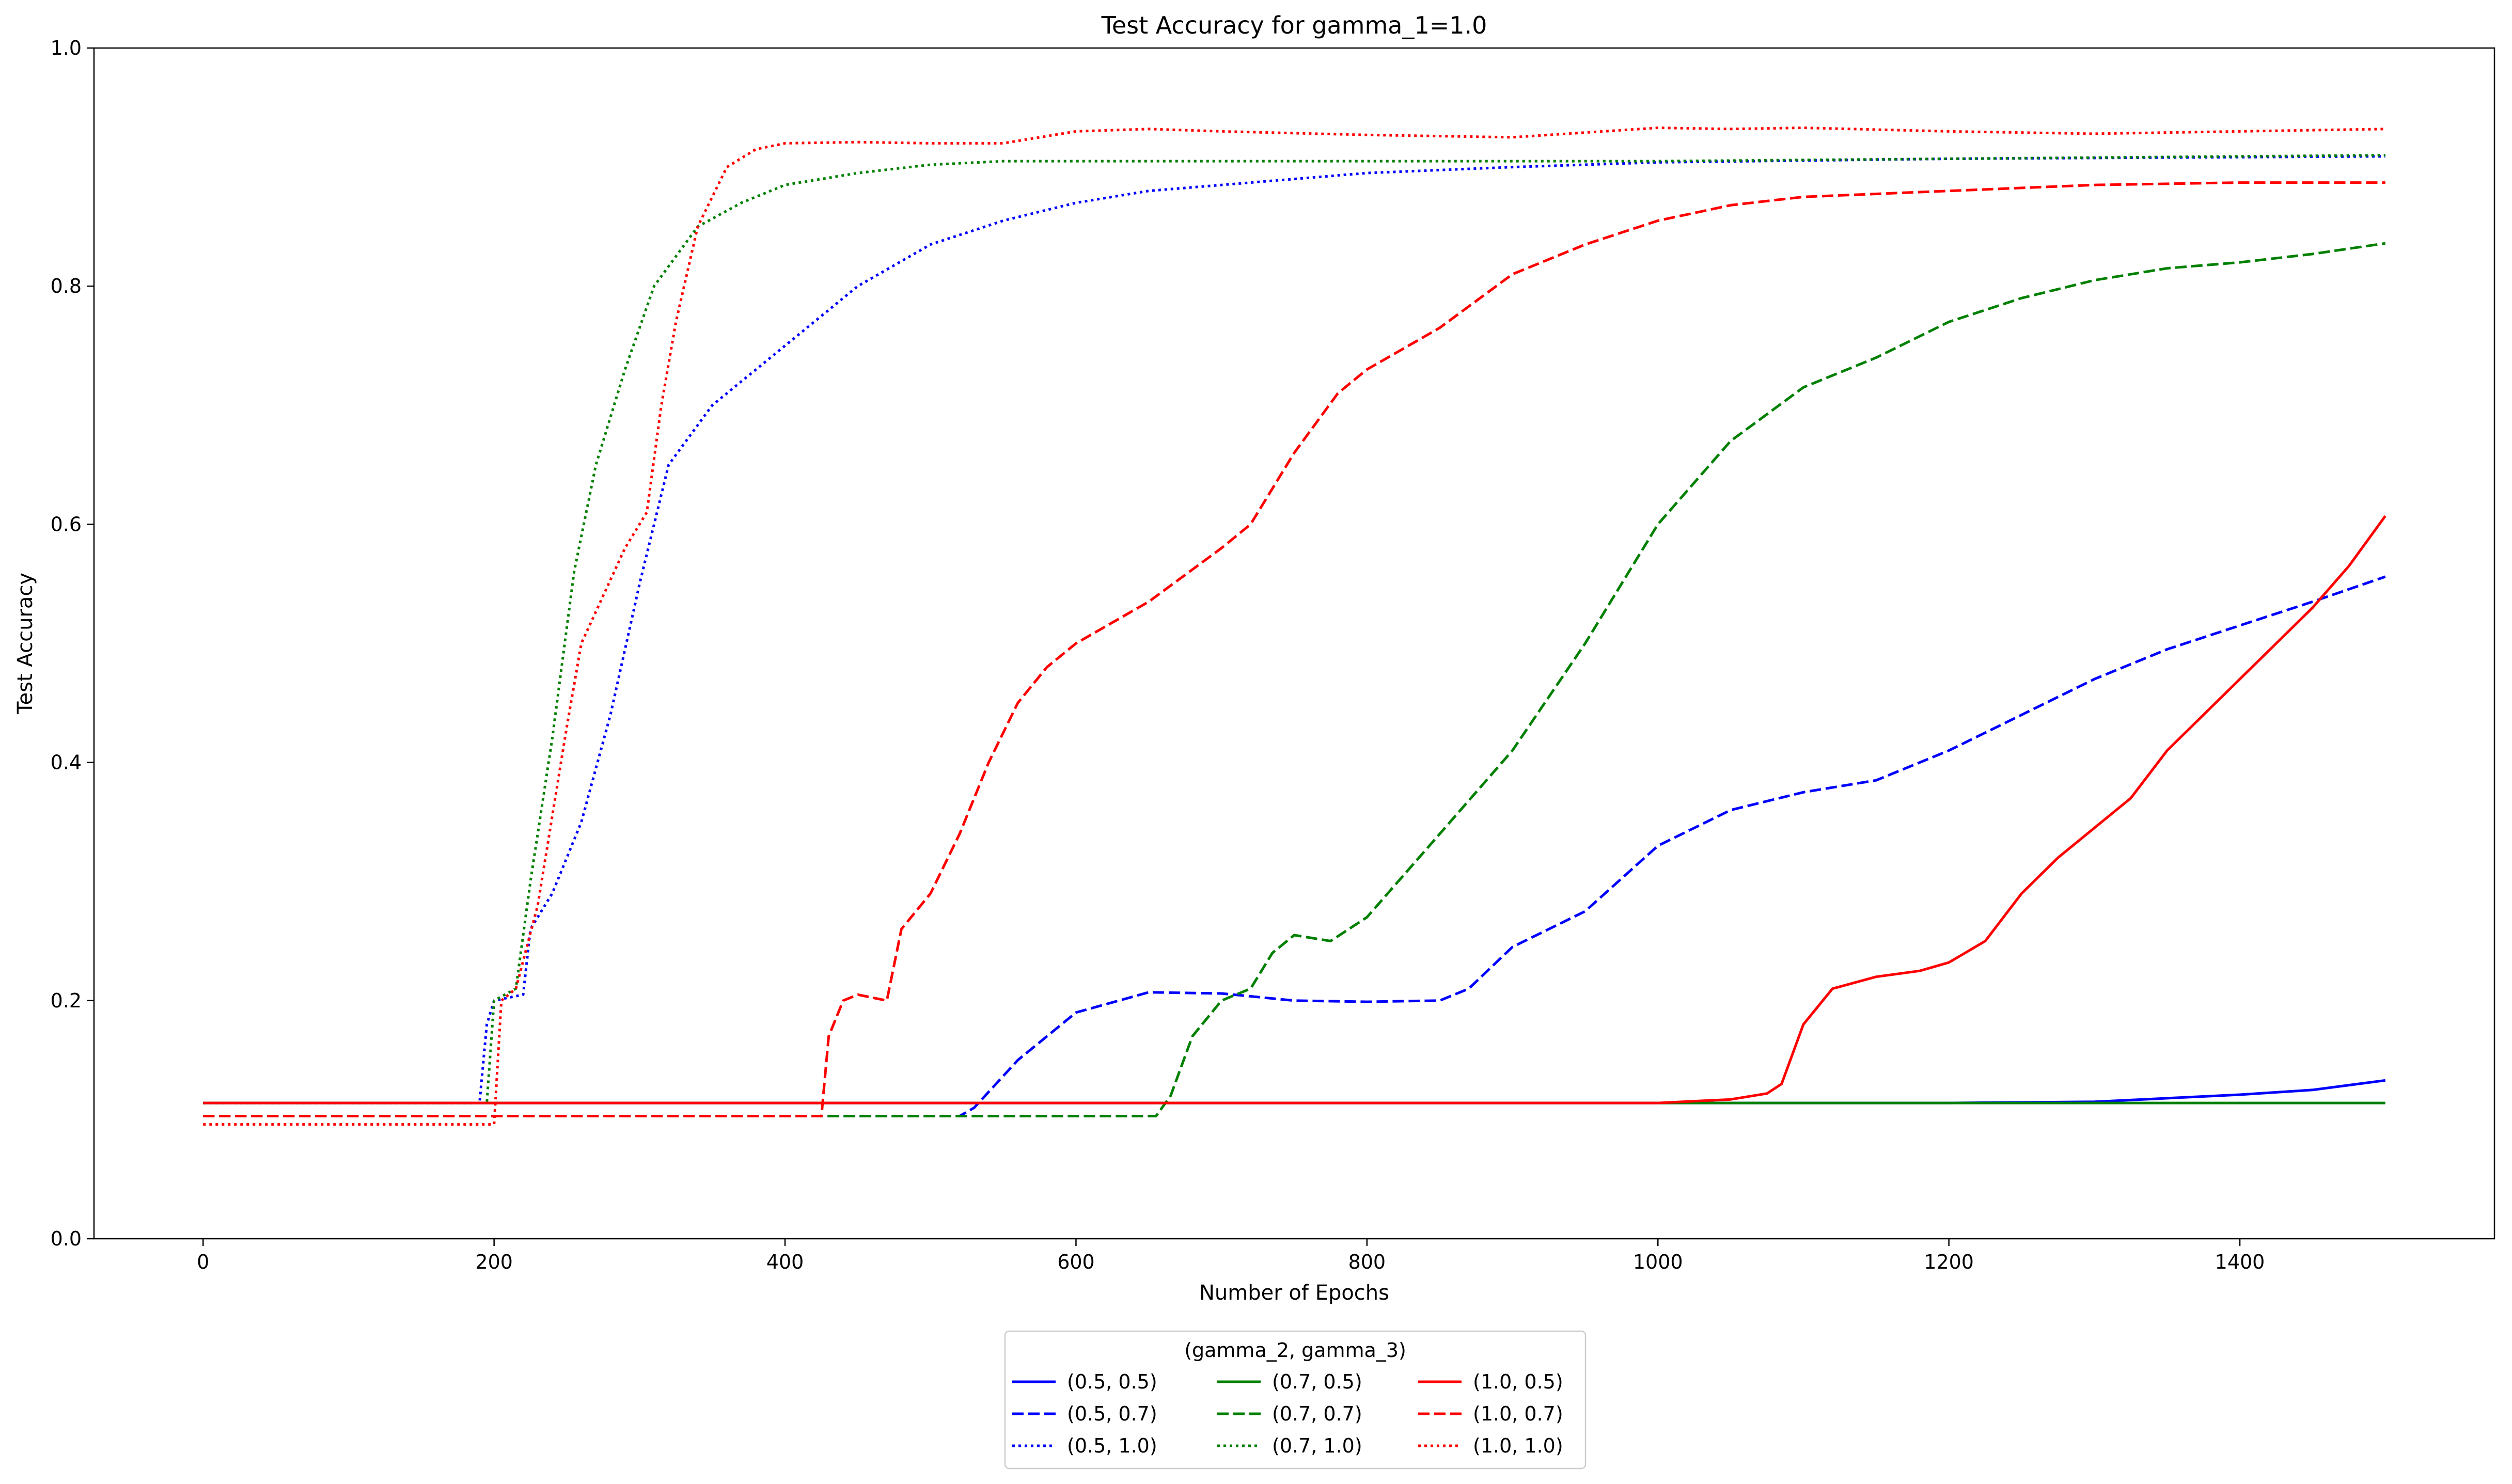  I want to click on x-axis-label: Number of Epochs, so click(1294, 1293).